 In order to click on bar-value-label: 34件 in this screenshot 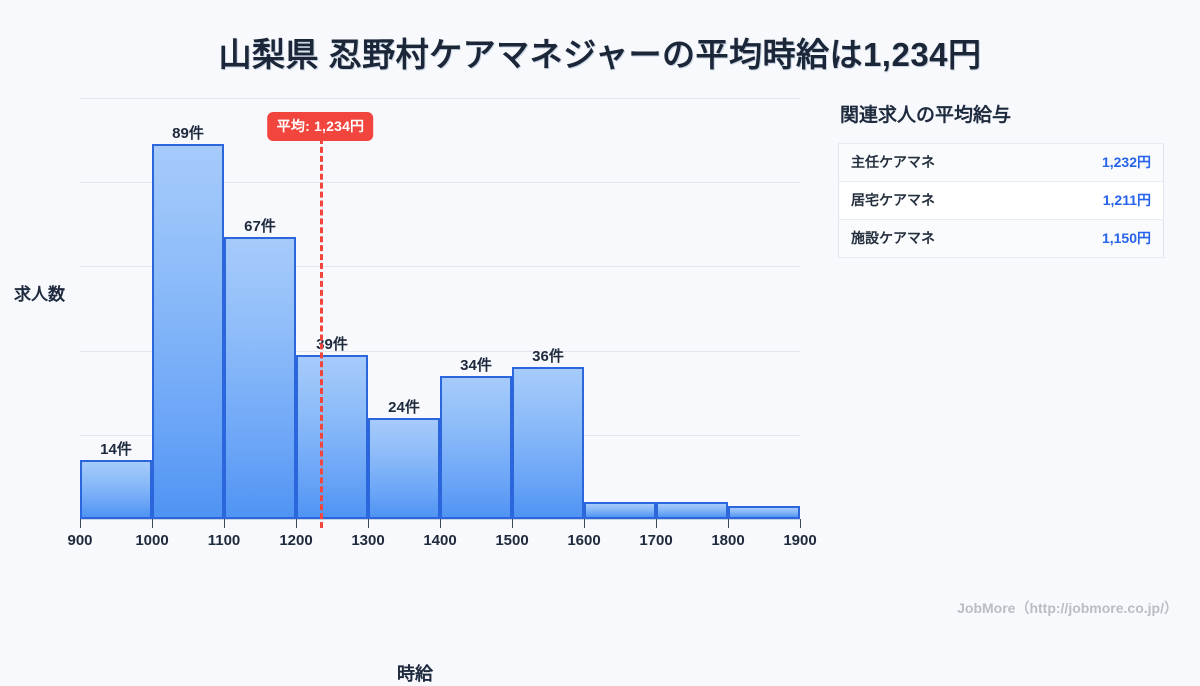, I will do `click(476, 365)`.